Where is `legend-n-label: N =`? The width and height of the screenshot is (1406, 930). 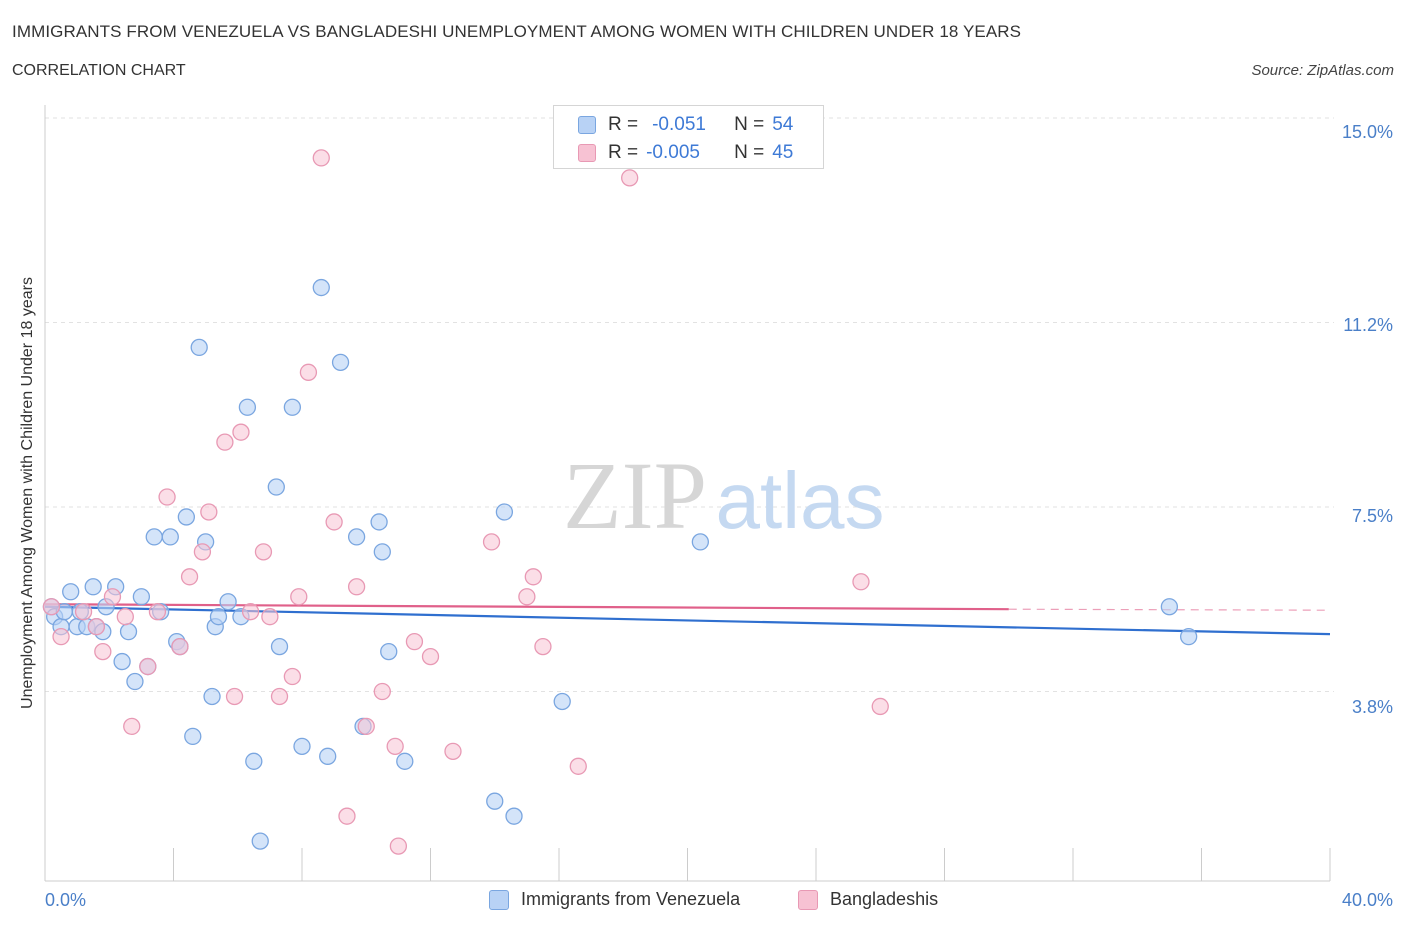 legend-n-label: N = is located at coordinates (749, 152).